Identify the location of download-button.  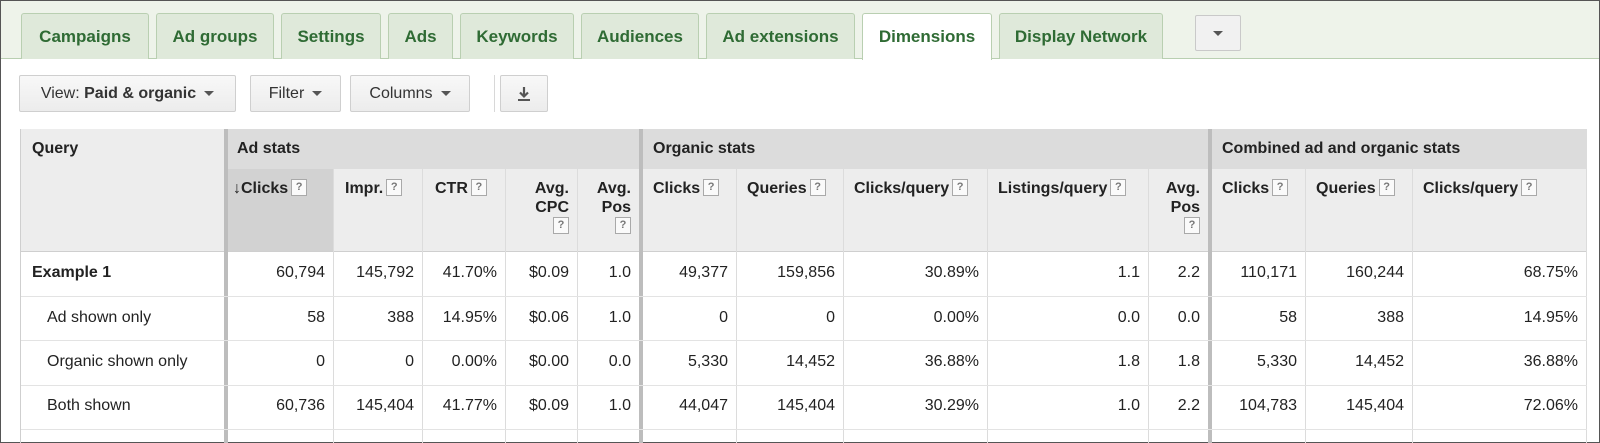
(524, 93).